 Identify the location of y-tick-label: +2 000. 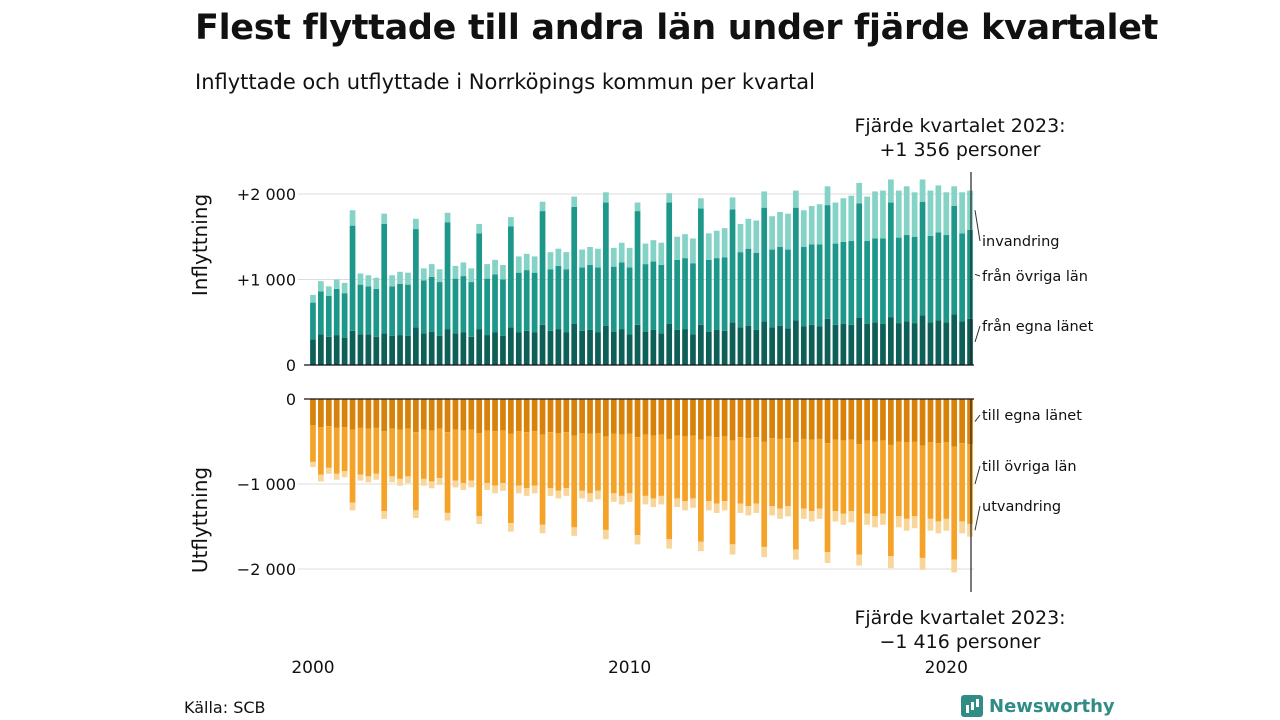
(266, 194).